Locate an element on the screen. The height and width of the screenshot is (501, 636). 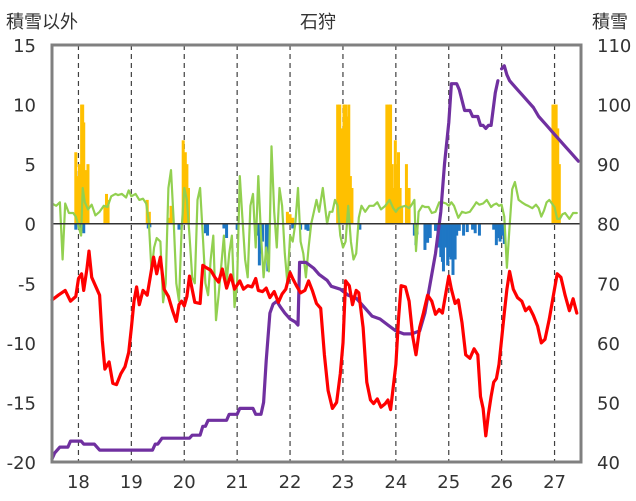
left-tick-label: 10 is located at coordinates (24, 106).